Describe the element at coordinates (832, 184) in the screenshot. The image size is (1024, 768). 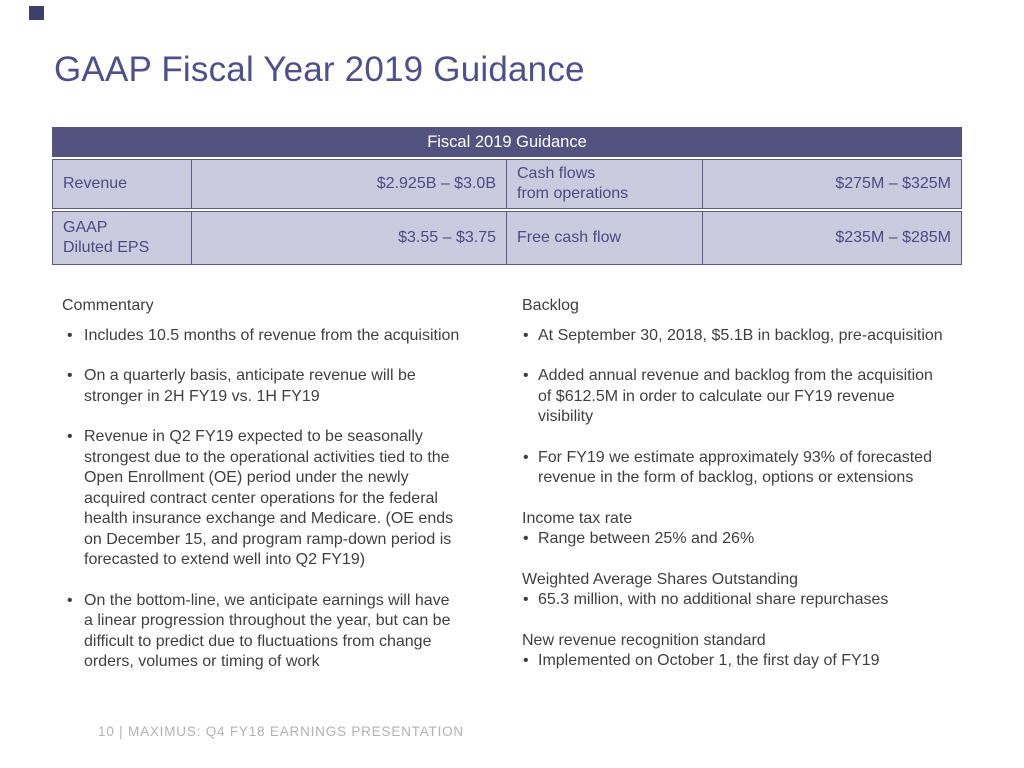
I see `table-cell-cashflows-value: $275M – $325M` at that location.